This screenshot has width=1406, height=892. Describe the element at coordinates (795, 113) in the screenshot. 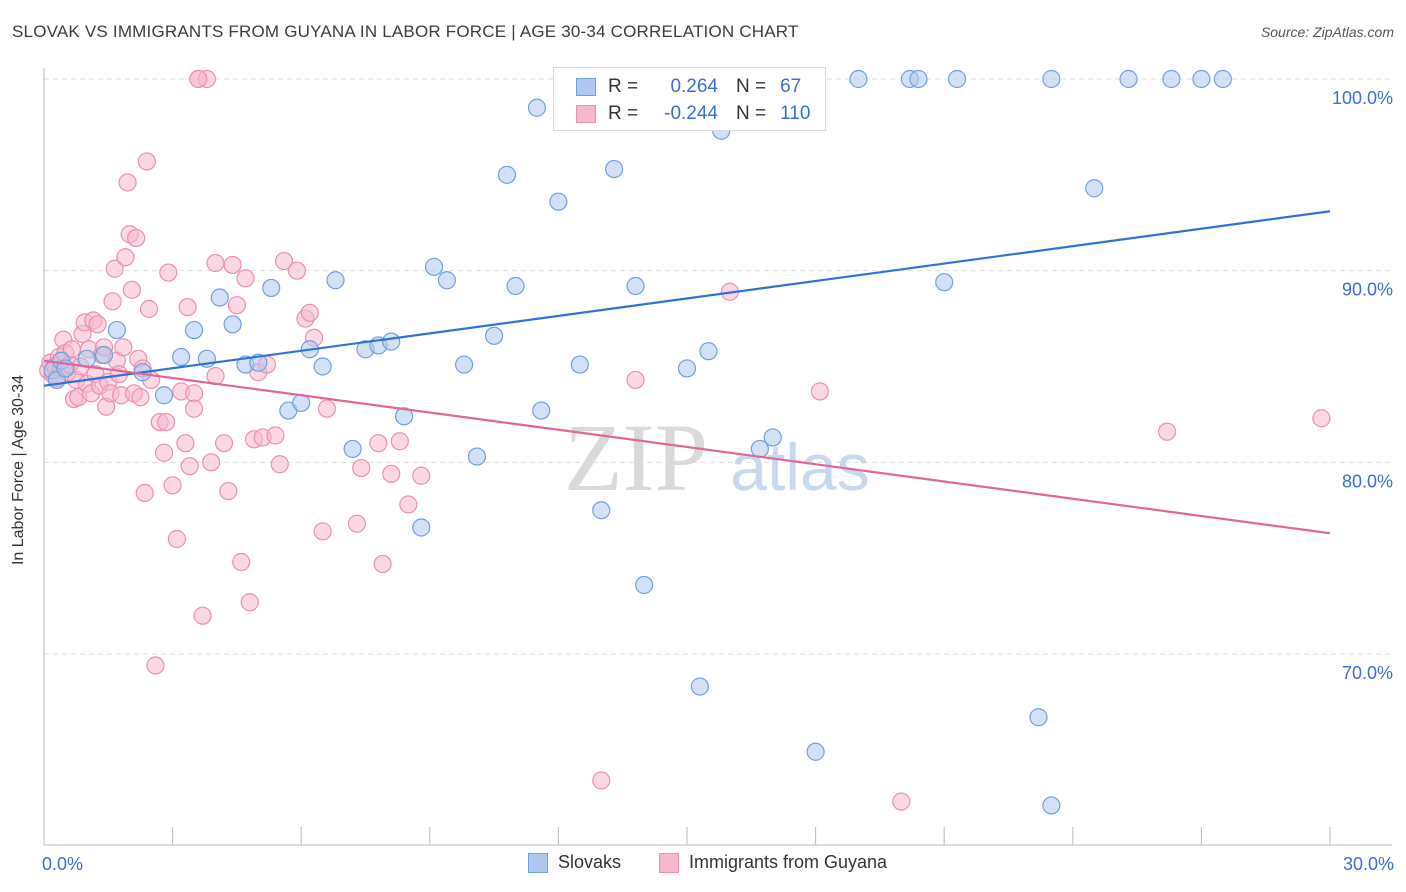

I see `guyana-n-value: 110` at that location.